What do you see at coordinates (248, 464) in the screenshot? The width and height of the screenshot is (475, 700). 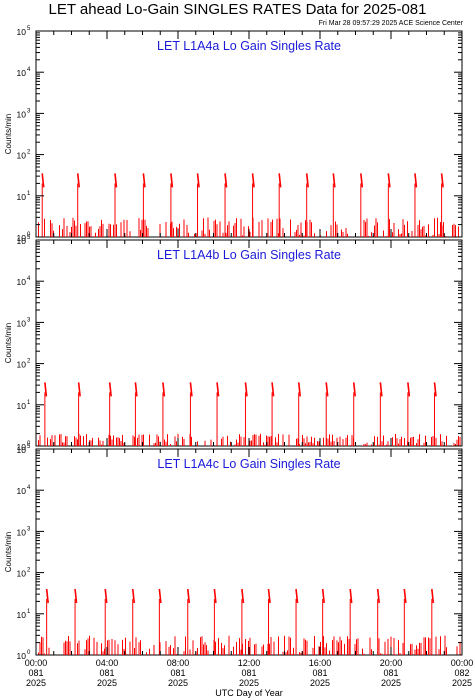 I see `panel-title: LET L1A4c Lo Gain Singles Rate` at bounding box center [248, 464].